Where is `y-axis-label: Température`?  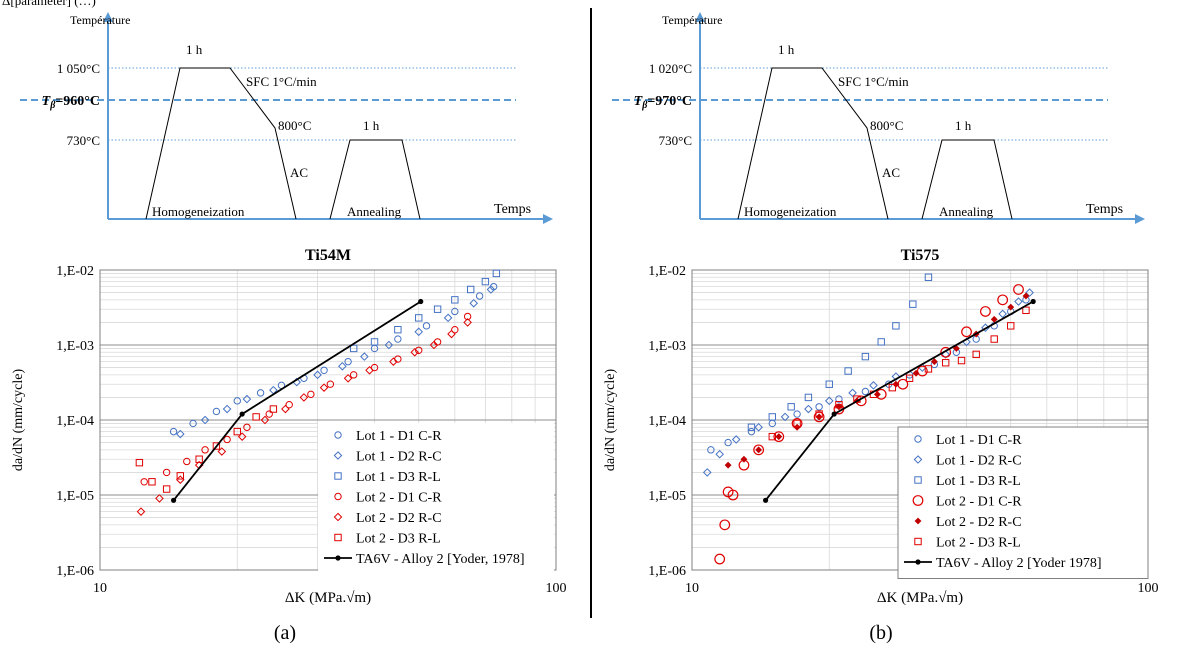
y-axis-label: Température is located at coordinates (692, 20).